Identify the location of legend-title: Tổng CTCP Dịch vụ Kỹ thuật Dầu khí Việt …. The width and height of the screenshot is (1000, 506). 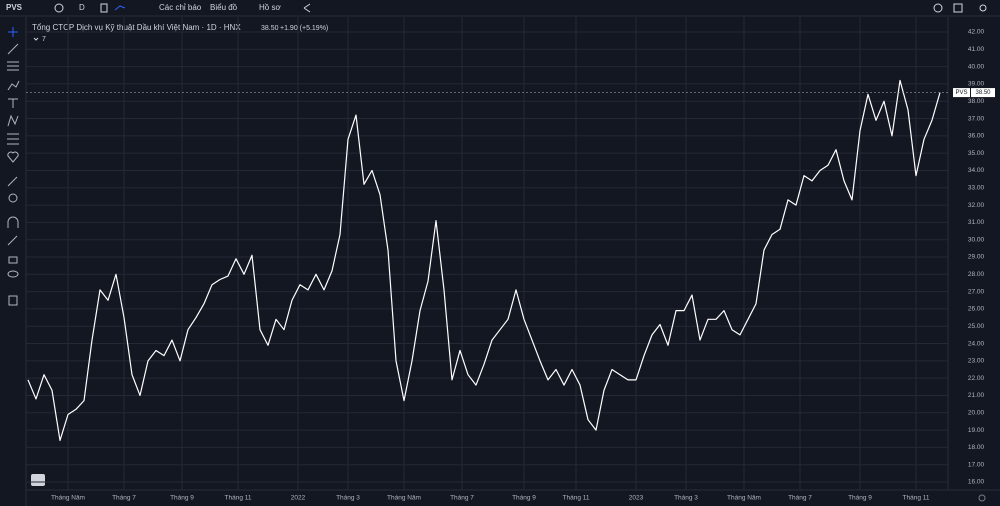
(136, 27).